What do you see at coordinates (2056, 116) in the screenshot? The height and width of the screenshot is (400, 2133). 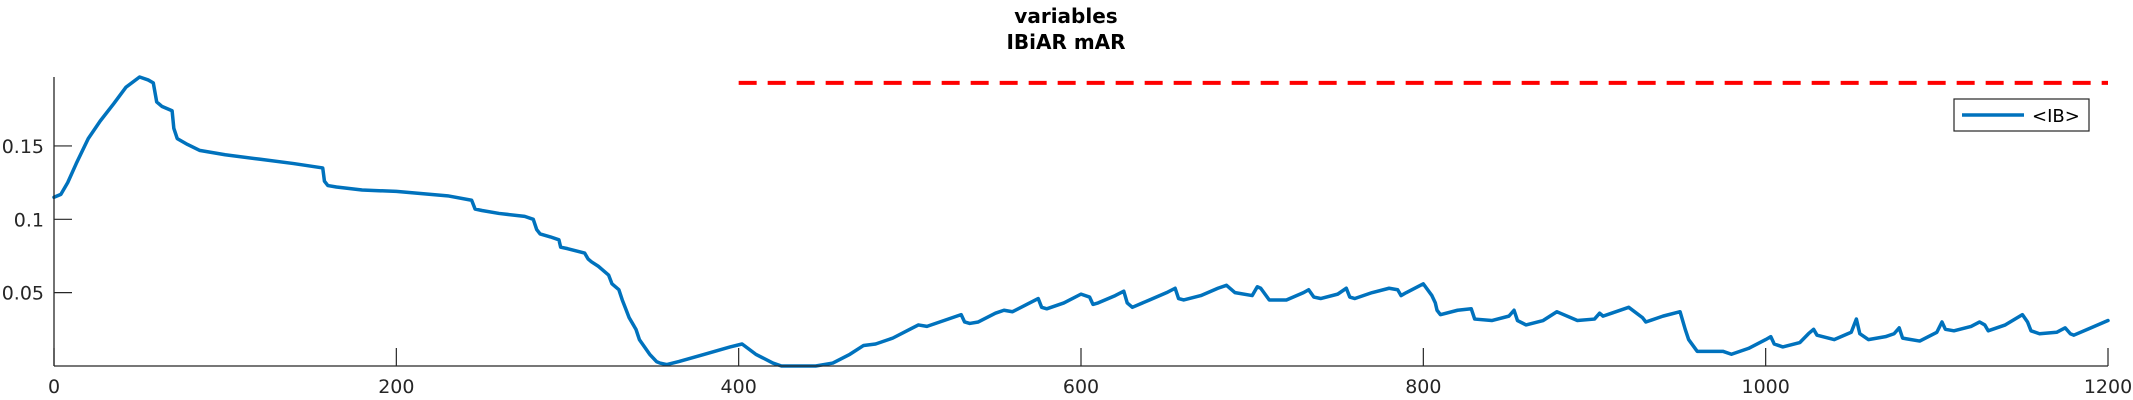 I see `legend-label: <IB>` at bounding box center [2056, 116].